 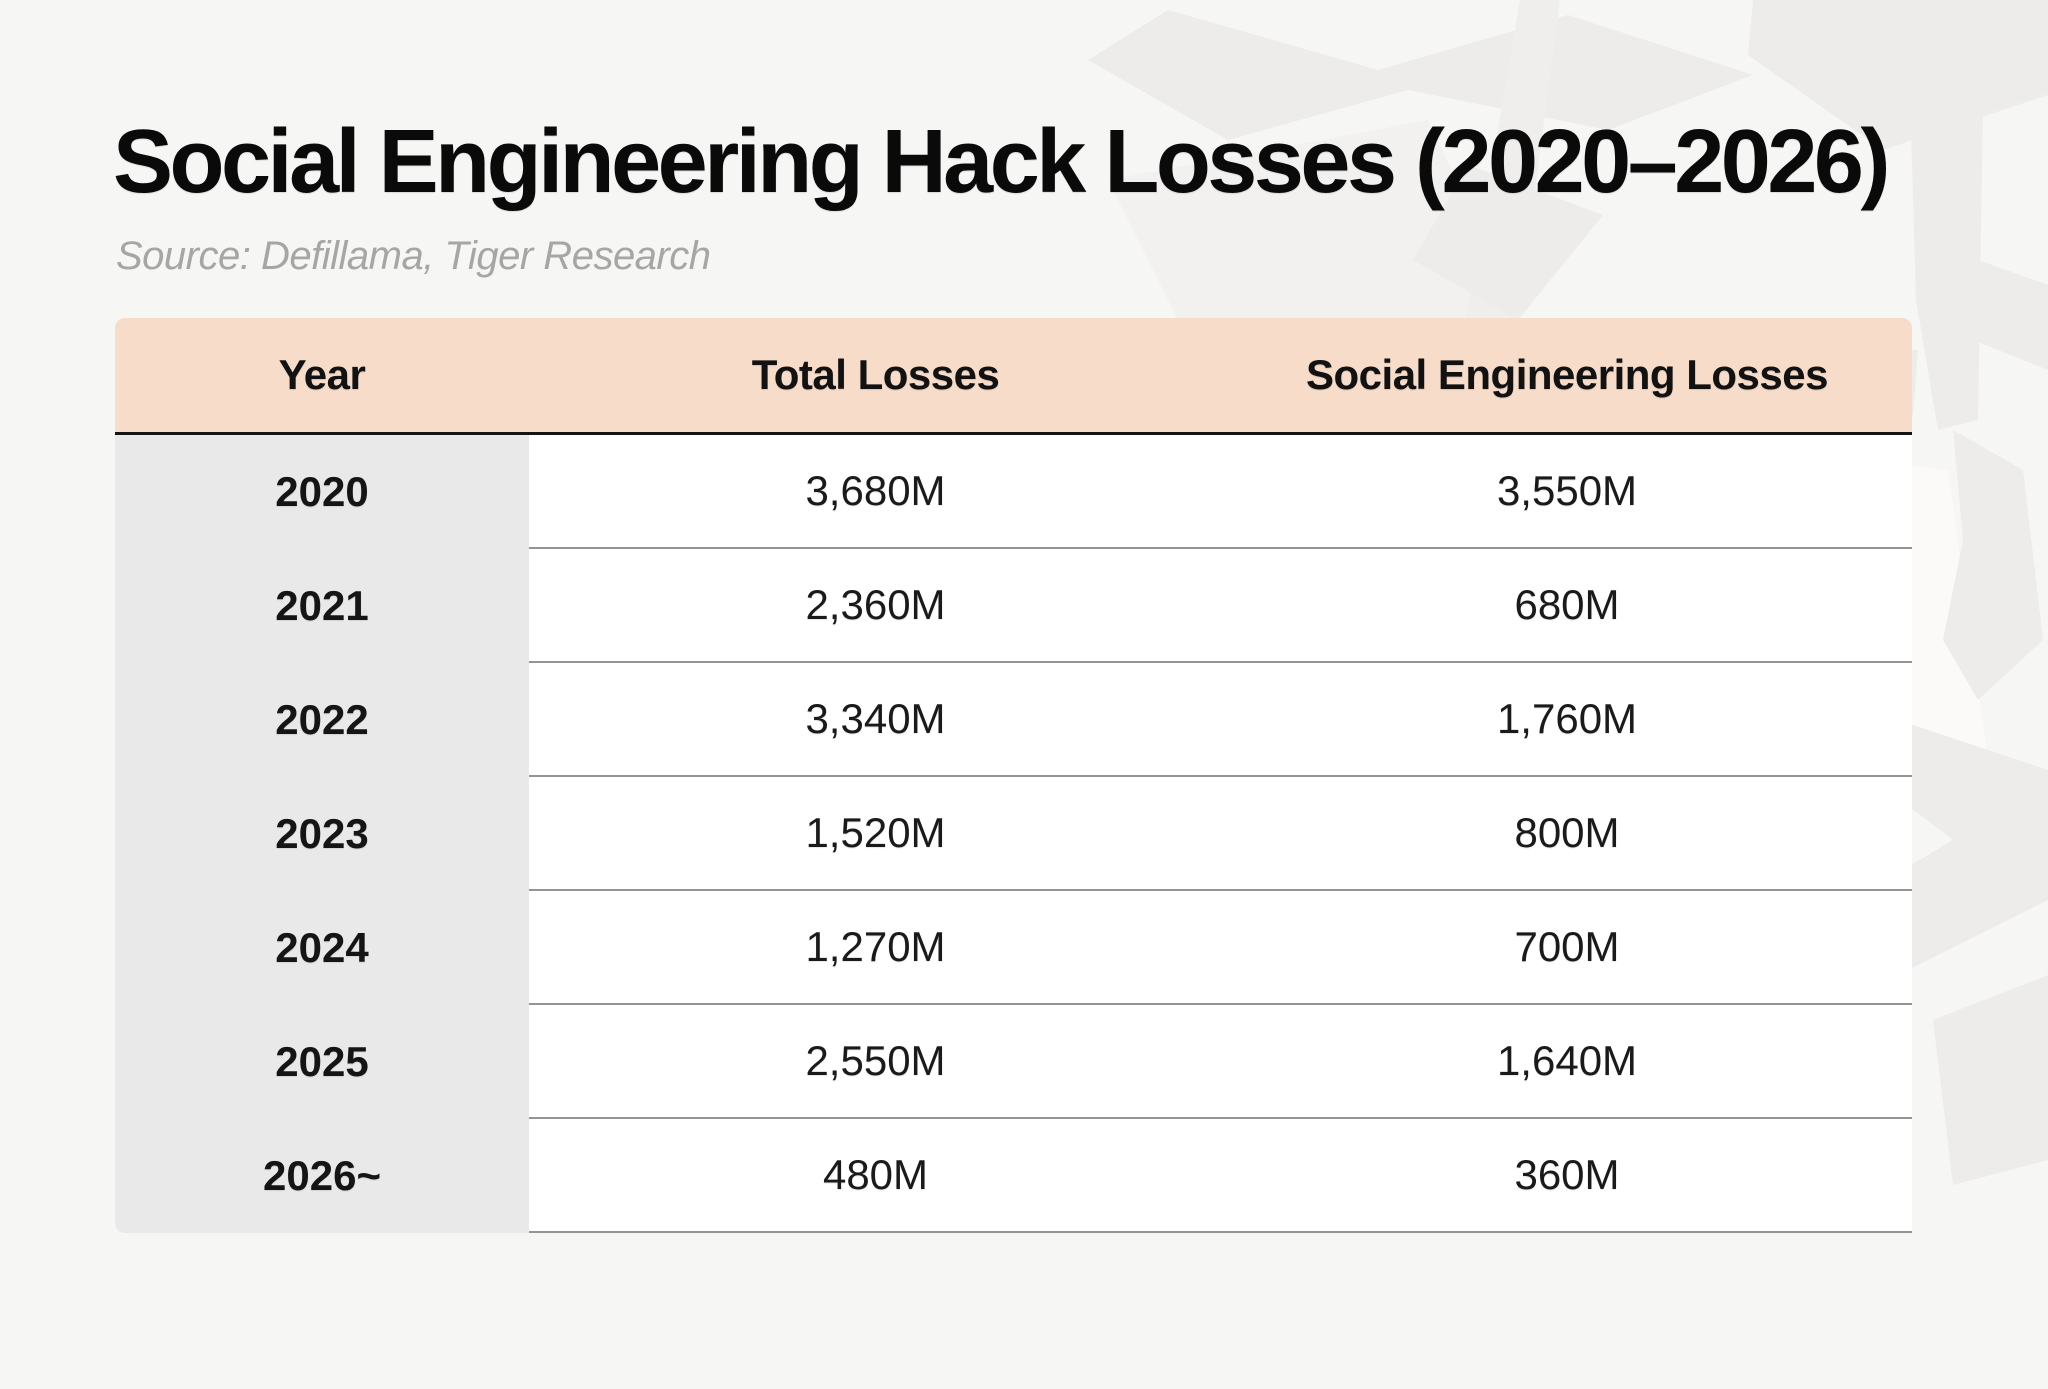 I want to click on source-note: Source: Defillama, Tiger Research, so click(x=413, y=256).